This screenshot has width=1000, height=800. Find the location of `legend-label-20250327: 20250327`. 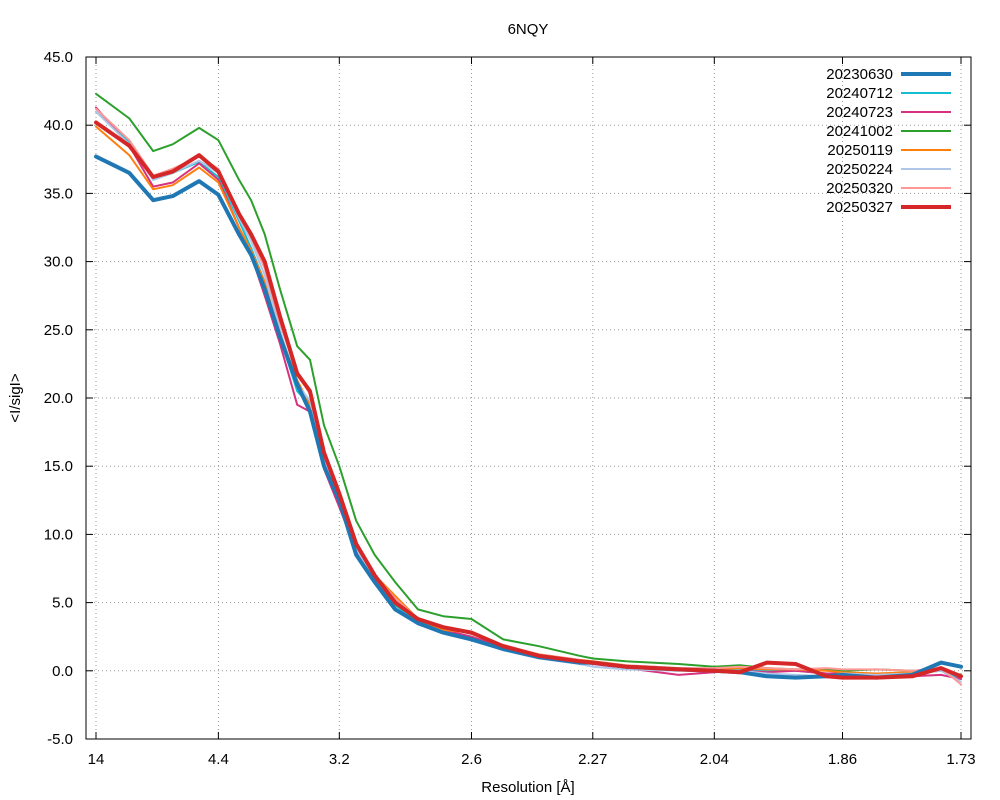

legend-label-20250327: 20250327 is located at coordinates (859, 207).